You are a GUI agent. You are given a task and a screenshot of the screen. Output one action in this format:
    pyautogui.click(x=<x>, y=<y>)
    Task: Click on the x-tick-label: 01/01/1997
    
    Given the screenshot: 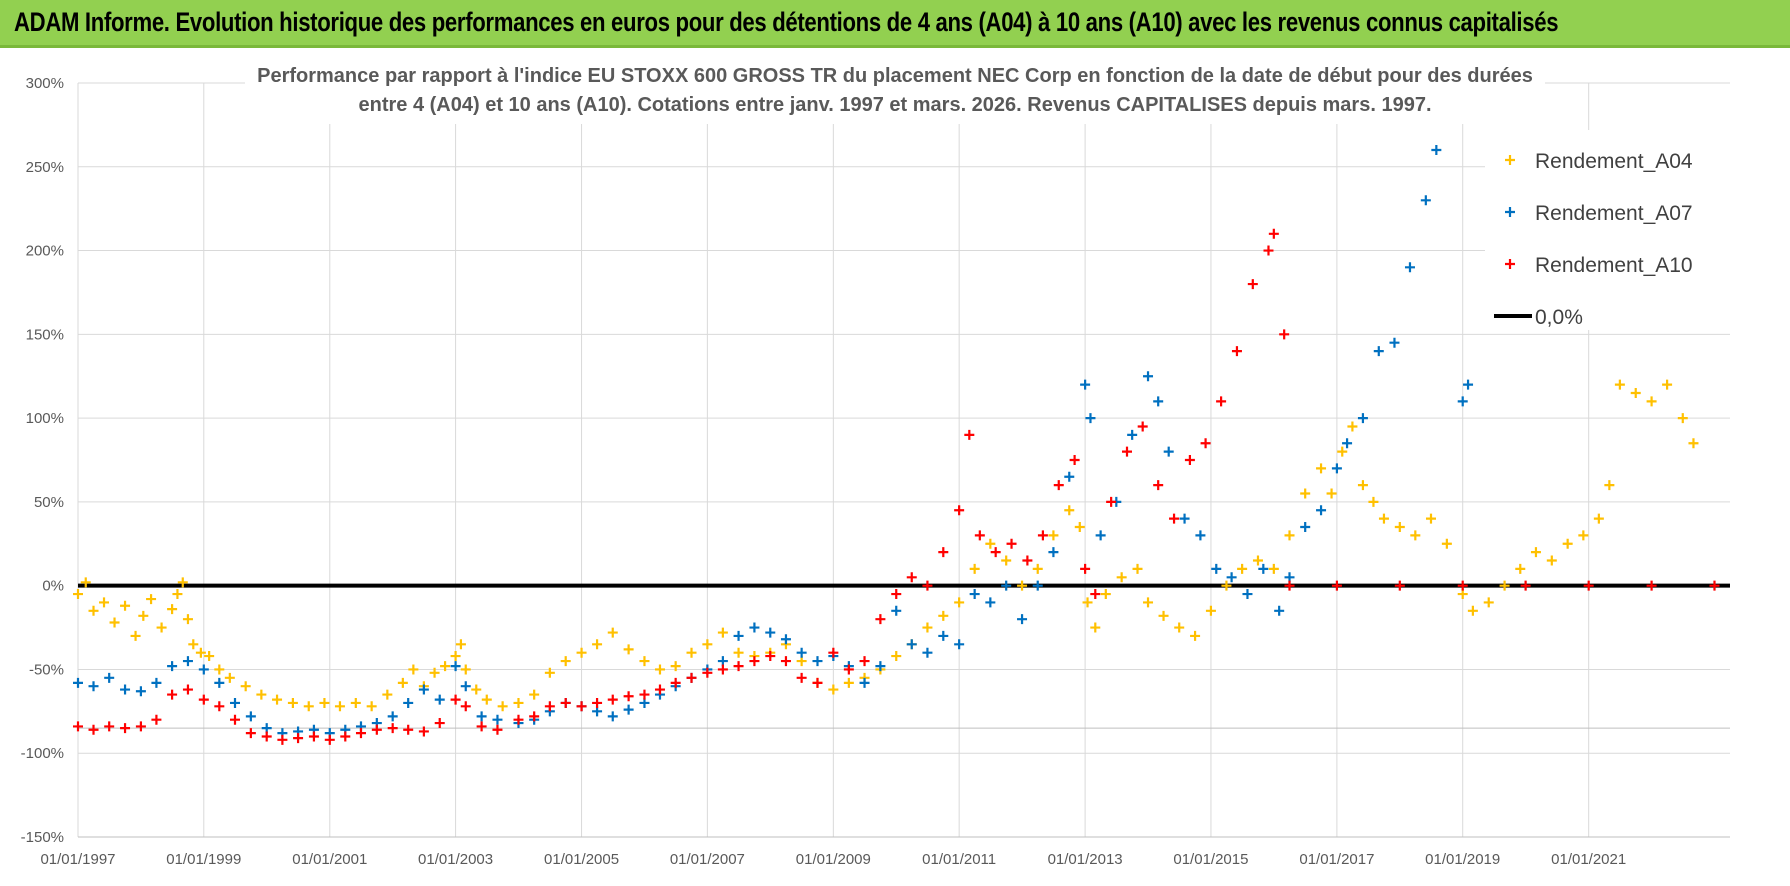 What is the action you would take?
    pyautogui.click(x=77, y=859)
    